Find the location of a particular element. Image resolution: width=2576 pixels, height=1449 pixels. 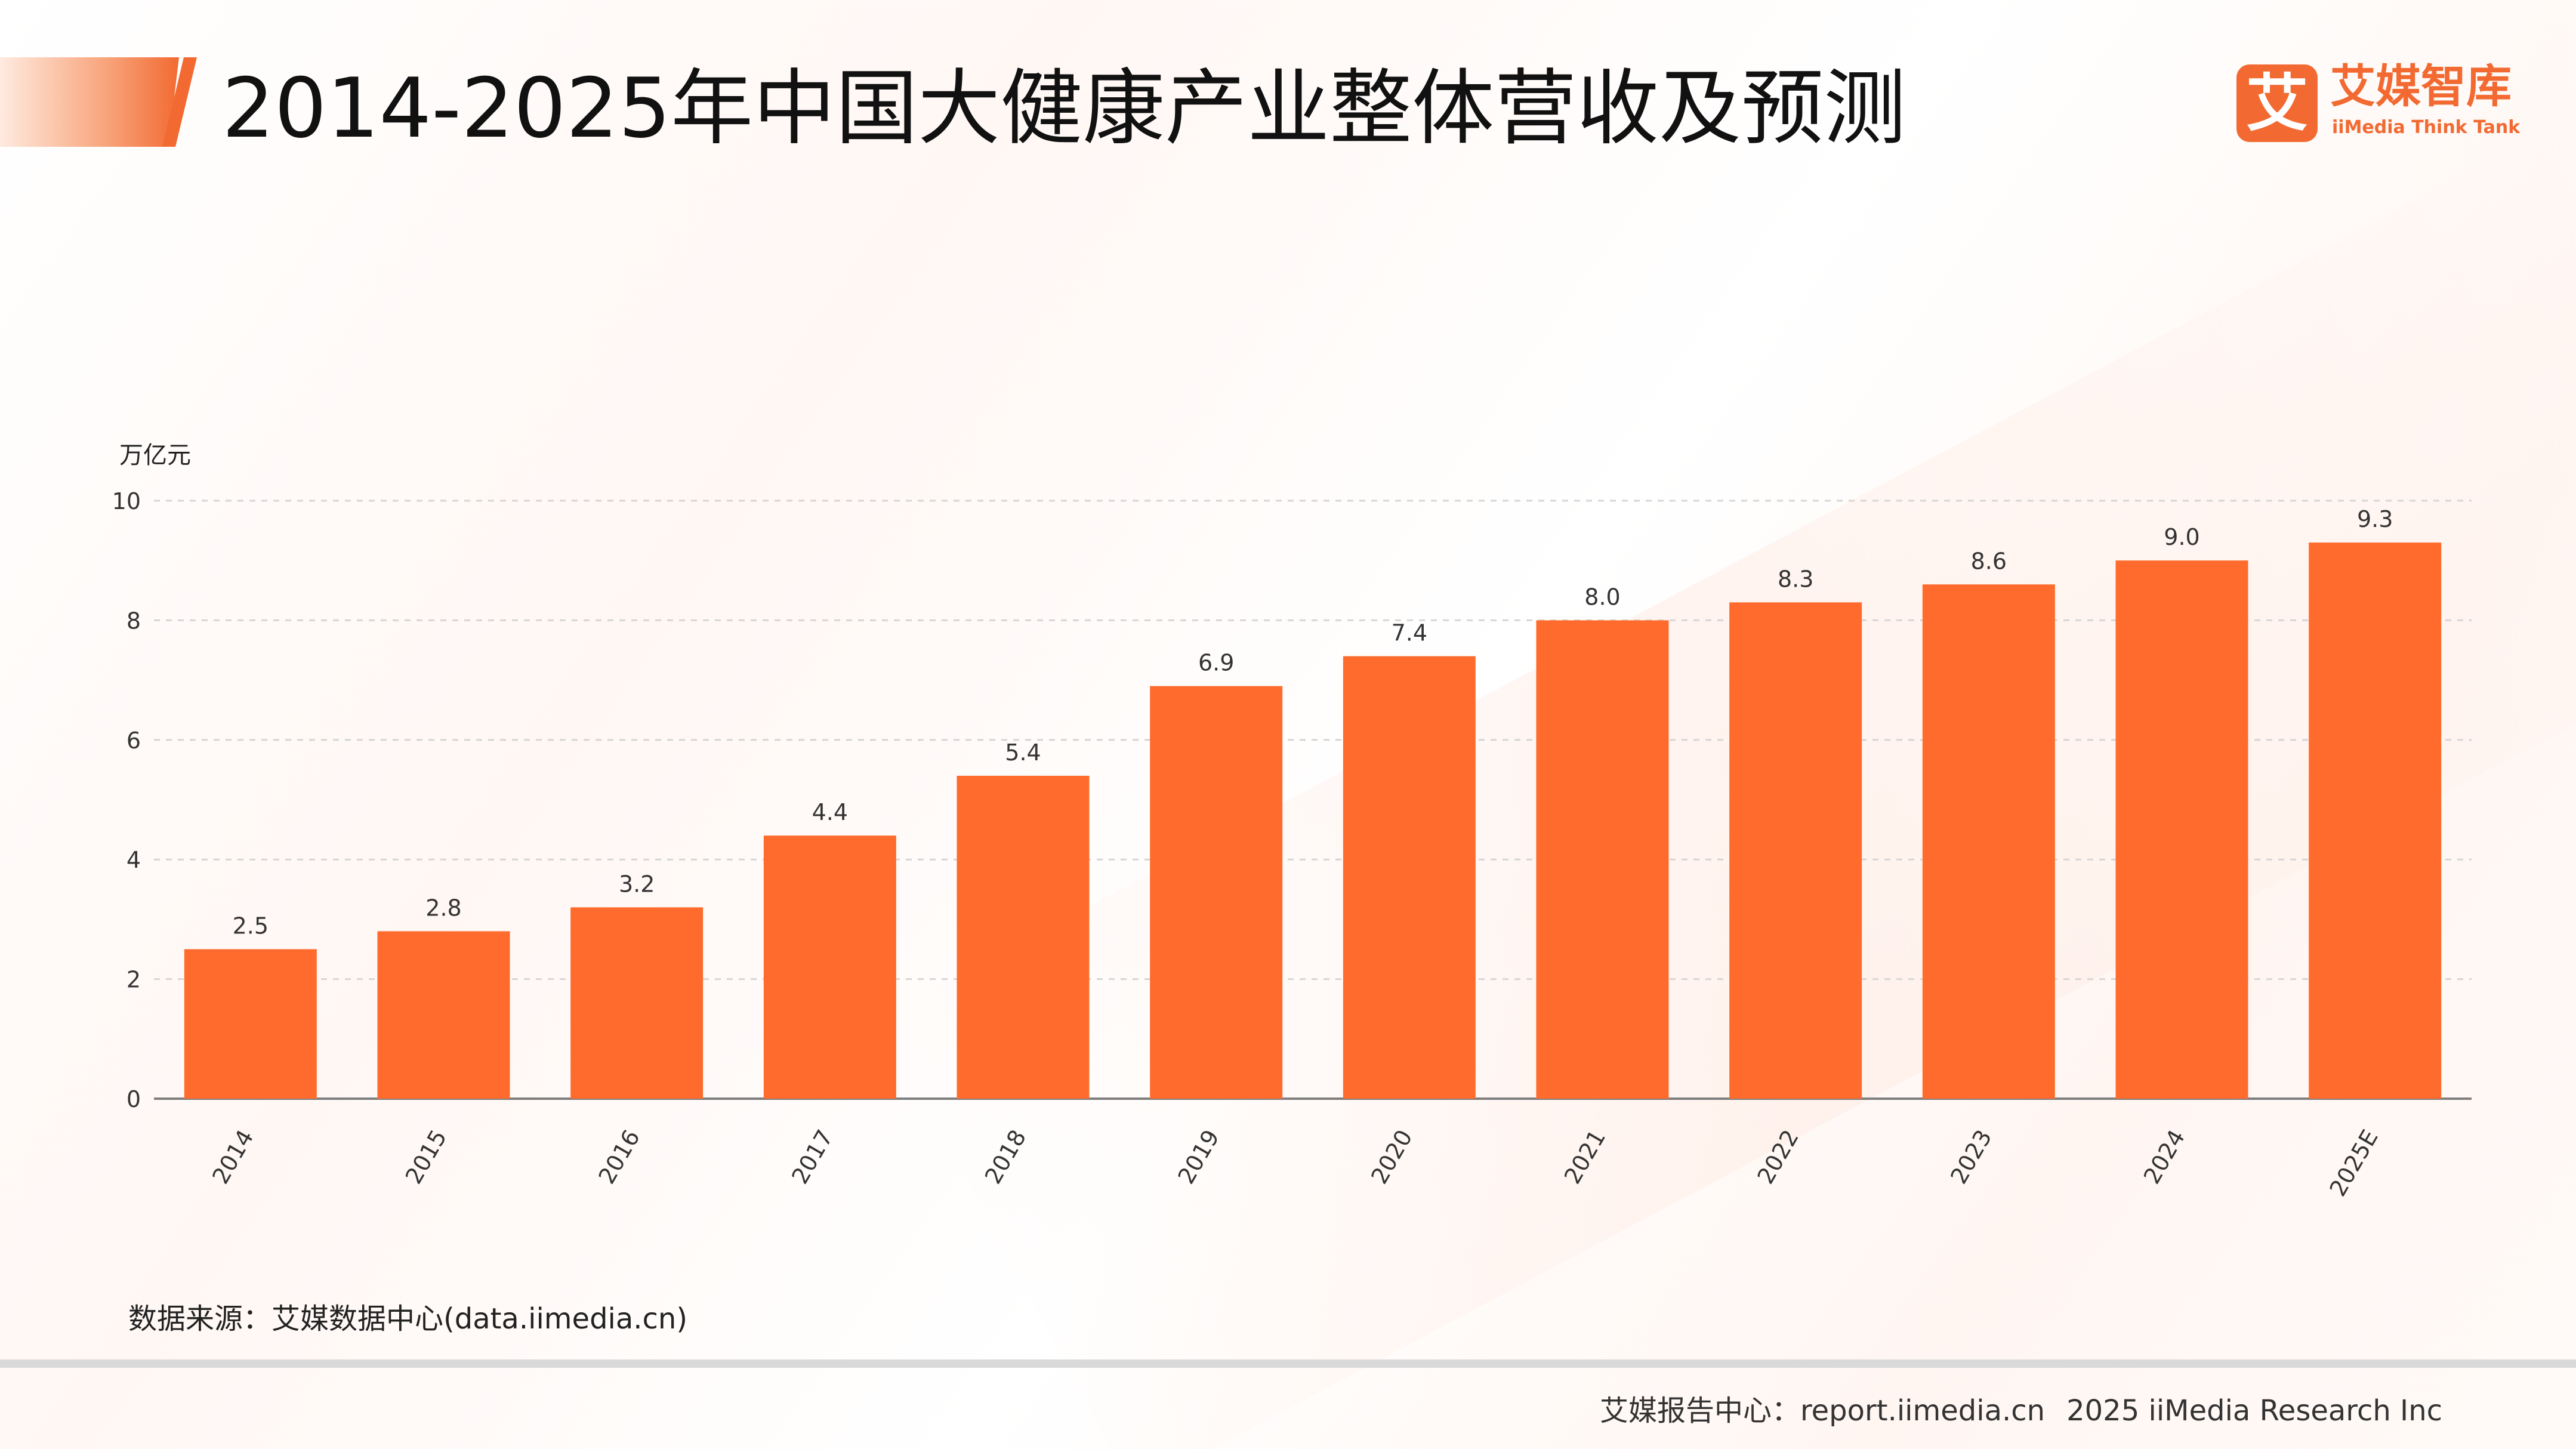

data-label: 8.6 is located at coordinates (1989, 561).